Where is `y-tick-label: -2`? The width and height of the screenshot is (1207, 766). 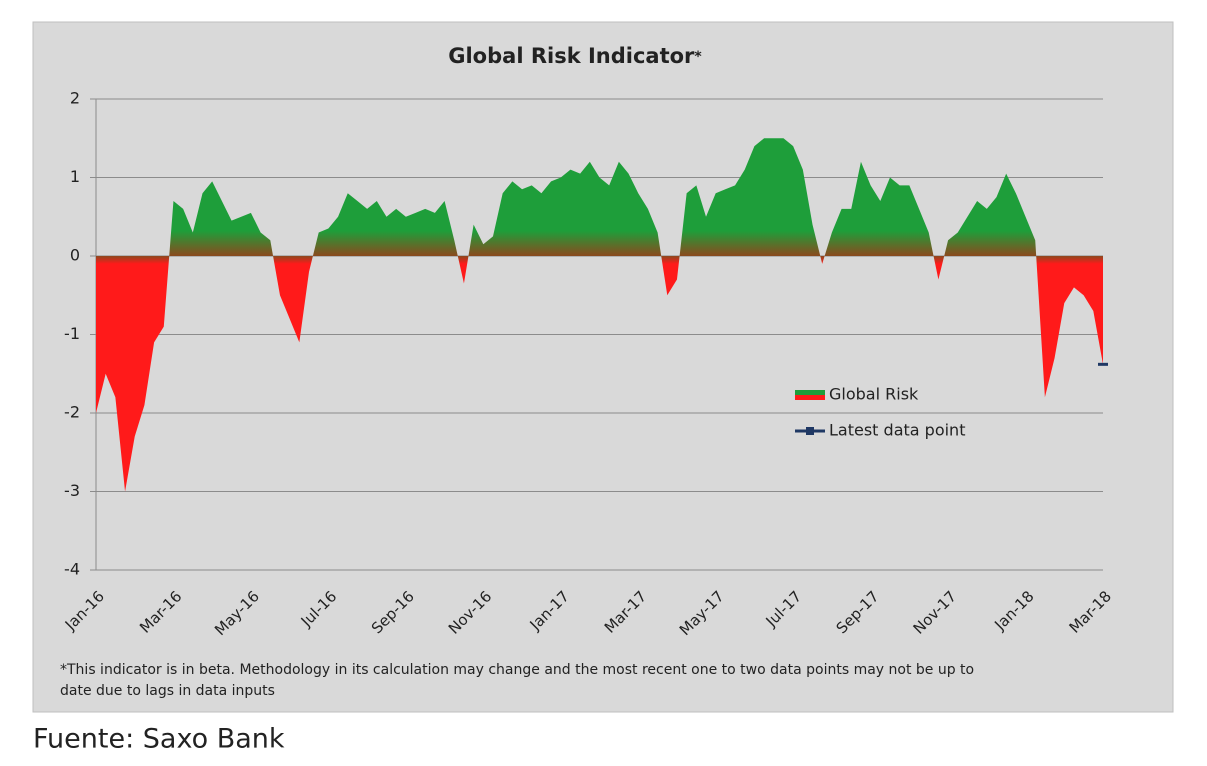 y-tick-label: -2 is located at coordinates (72, 412).